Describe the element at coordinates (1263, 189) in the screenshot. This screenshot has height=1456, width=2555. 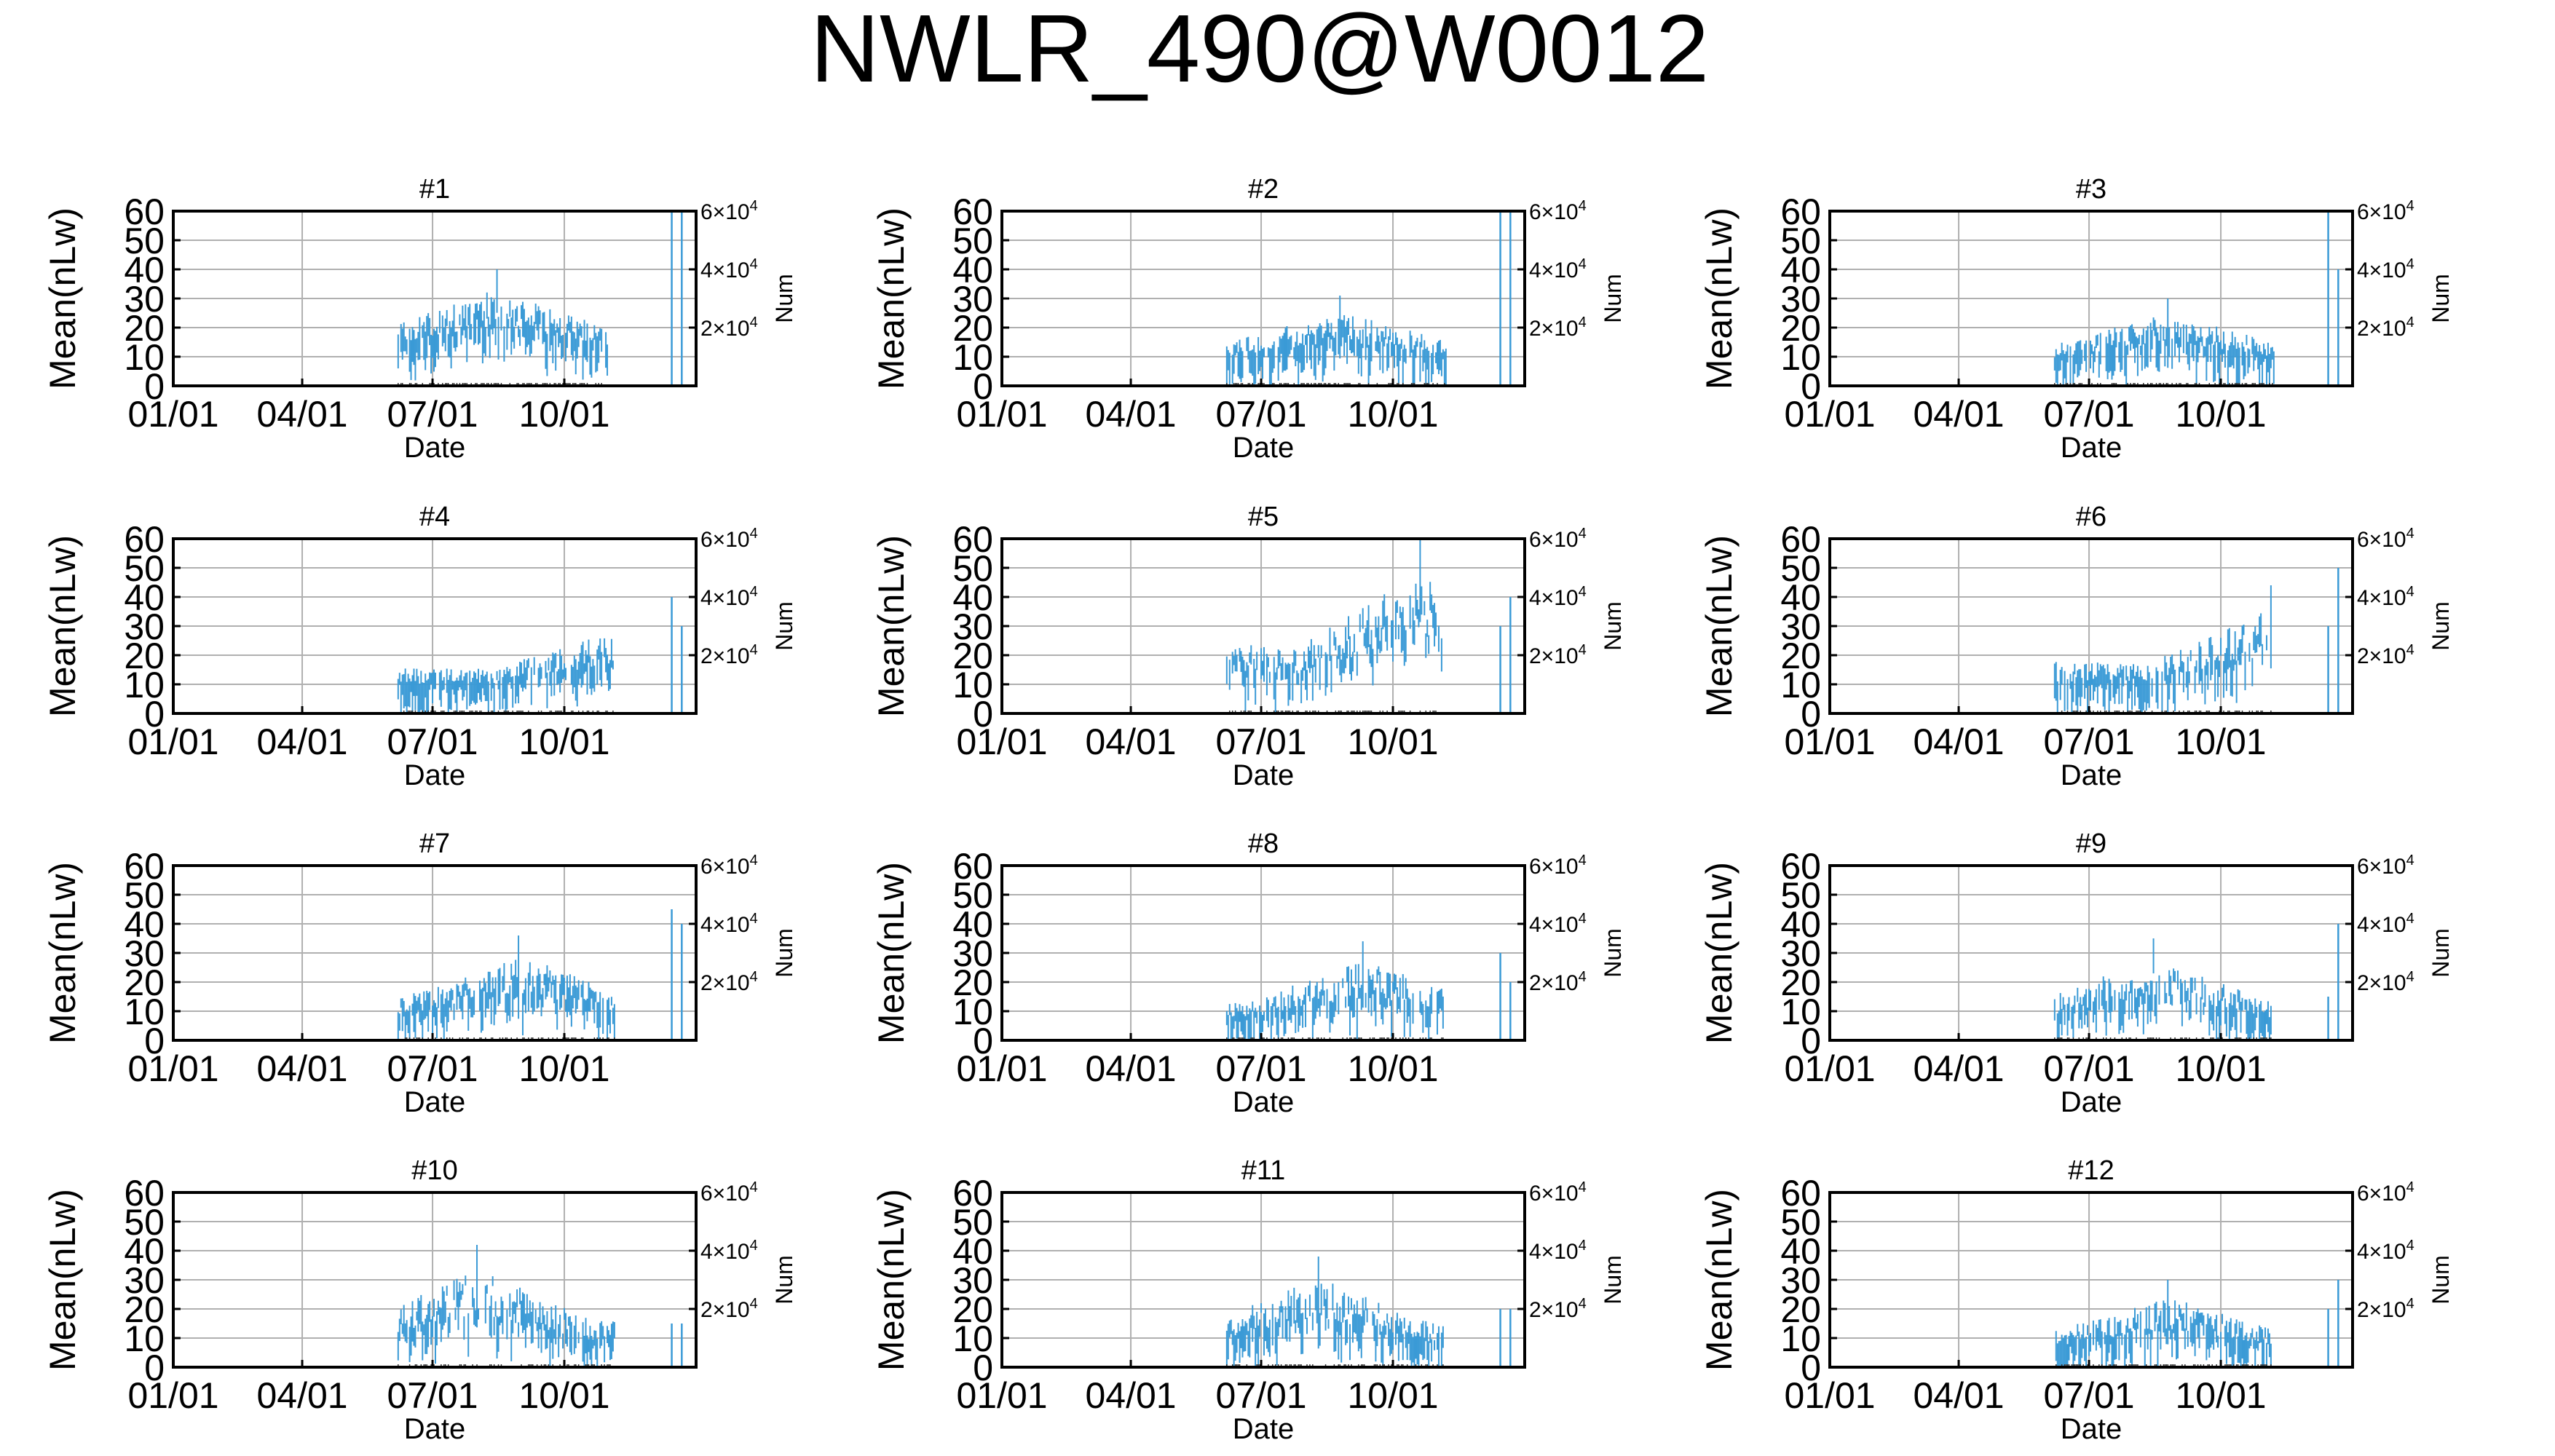
I see `panel-title: #2` at that location.